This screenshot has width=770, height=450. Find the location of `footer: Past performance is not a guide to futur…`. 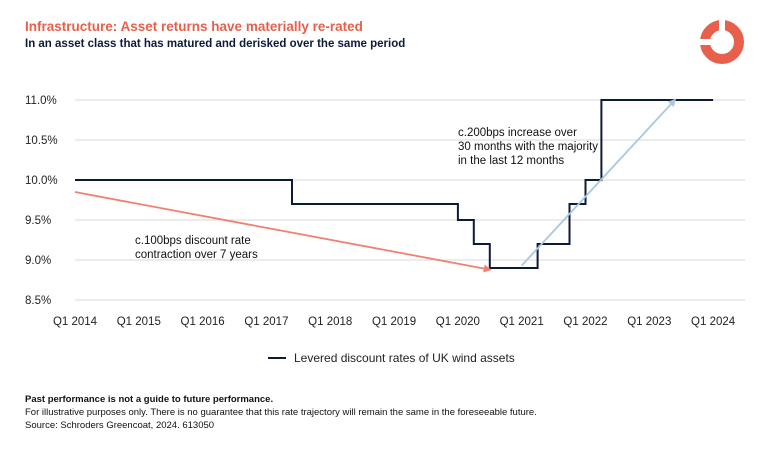

footer: Past performance is not a guide to futur… is located at coordinates (281, 412).